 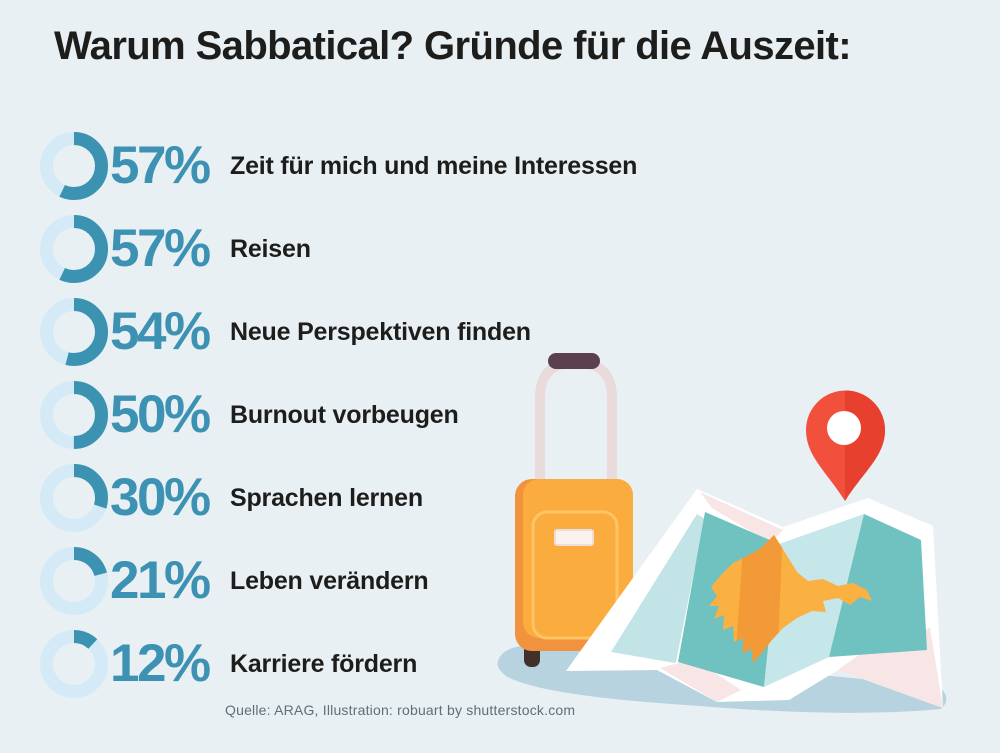 What do you see at coordinates (574, 537) in the screenshot?
I see `suitcase-name-tag` at bounding box center [574, 537].